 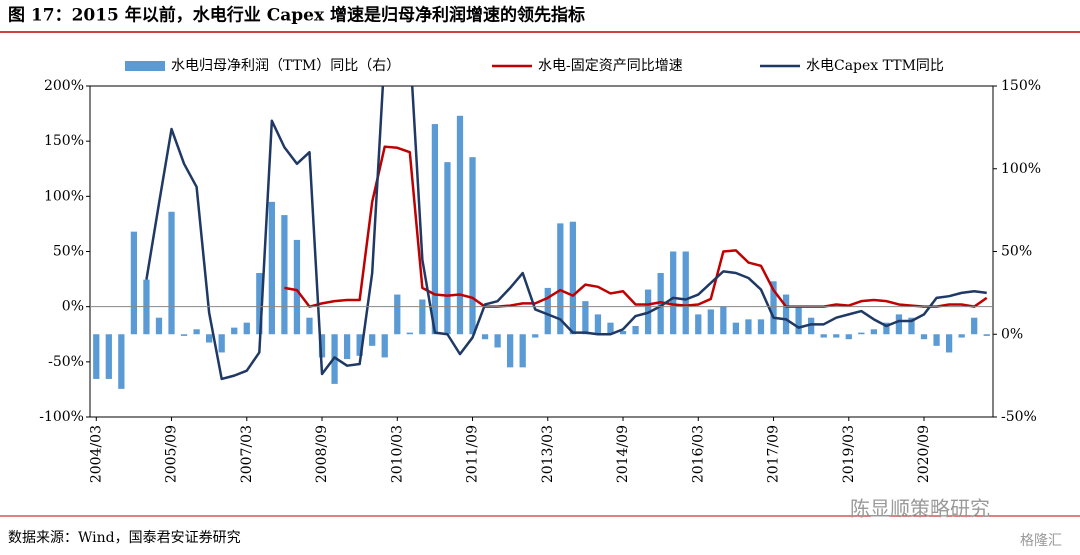 I want to click on y-tick-label: 150%, so click(x=64, y=141).